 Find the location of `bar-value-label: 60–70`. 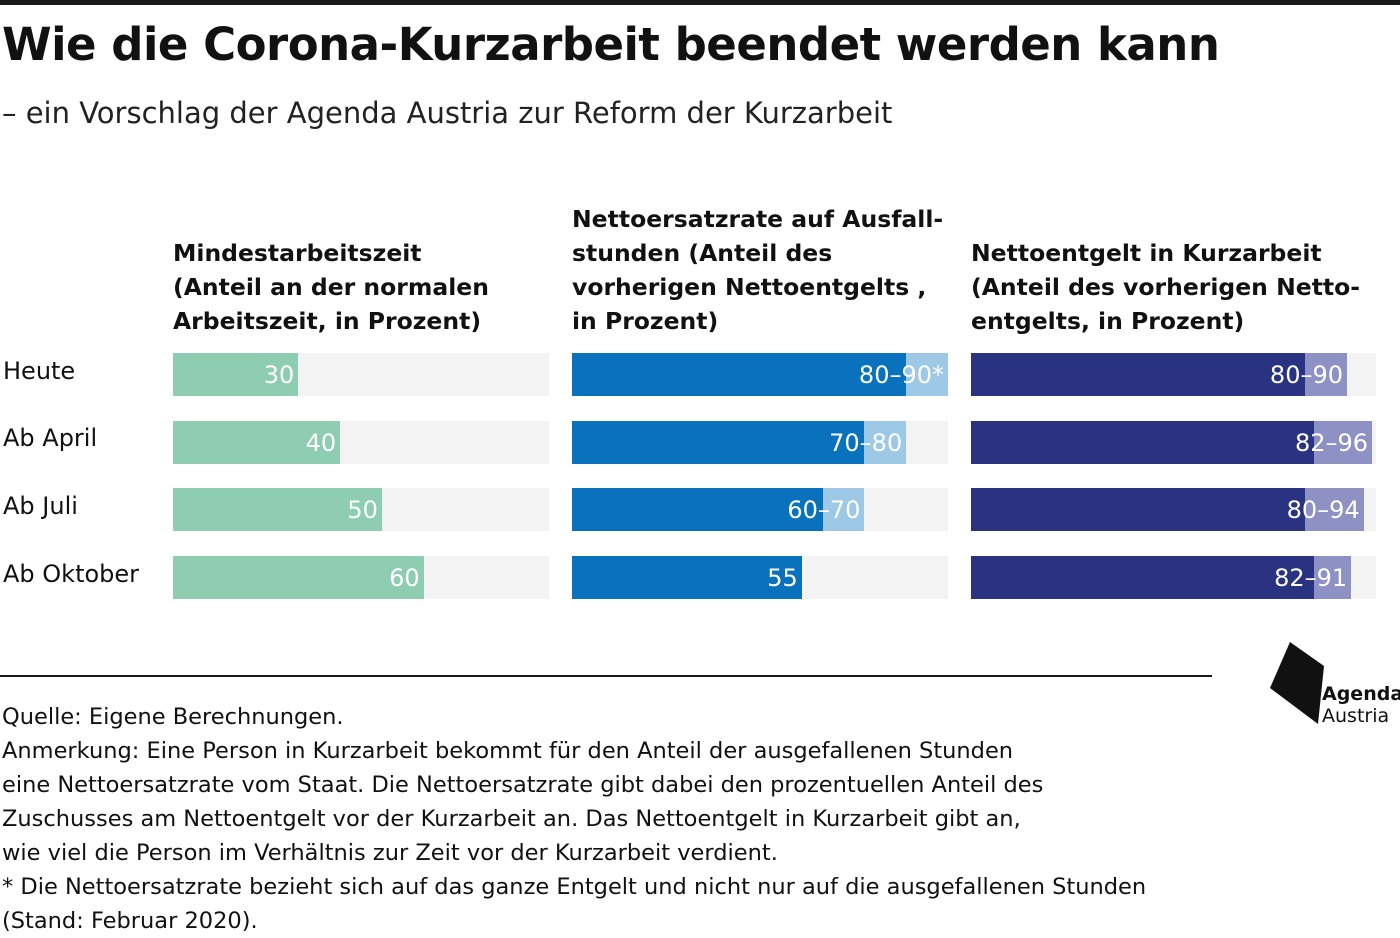

bar-value-label: 60–70 is located at coordinates (824, 510).